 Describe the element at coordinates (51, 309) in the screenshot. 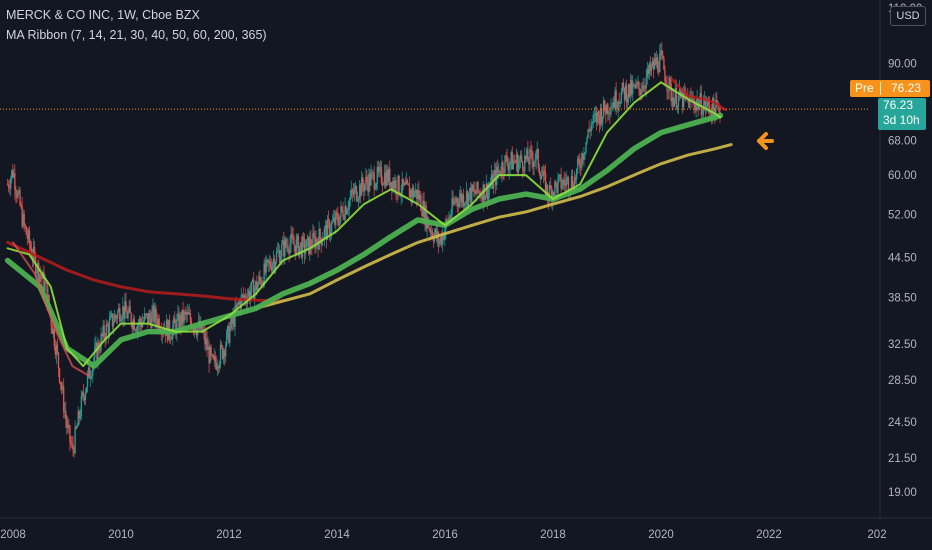

I see `ma-line-ma-down-fast` at that location.